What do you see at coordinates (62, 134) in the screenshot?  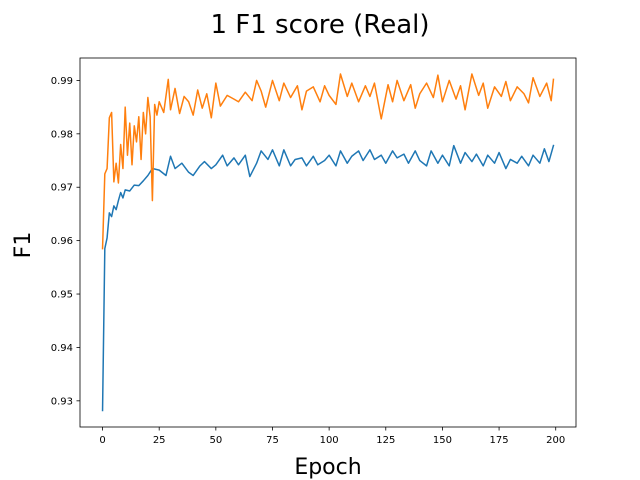 I see `y-tick-label: 0.98` at bounding box center [62, 134].